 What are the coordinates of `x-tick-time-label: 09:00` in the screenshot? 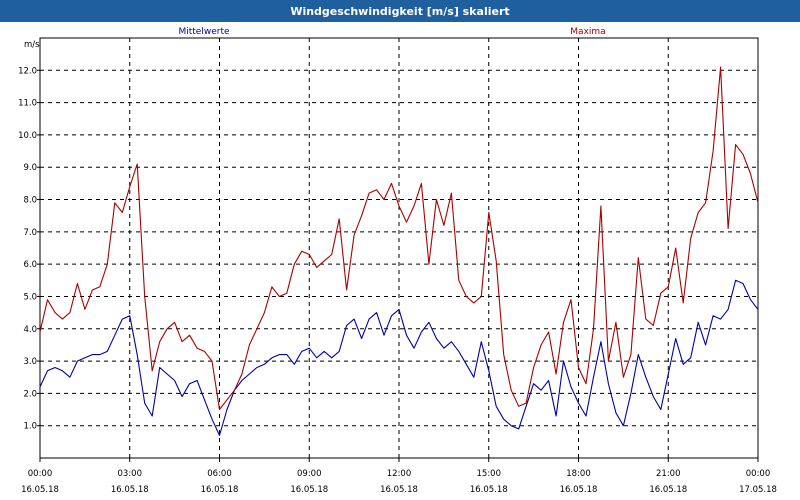 It's located at (309, 474).